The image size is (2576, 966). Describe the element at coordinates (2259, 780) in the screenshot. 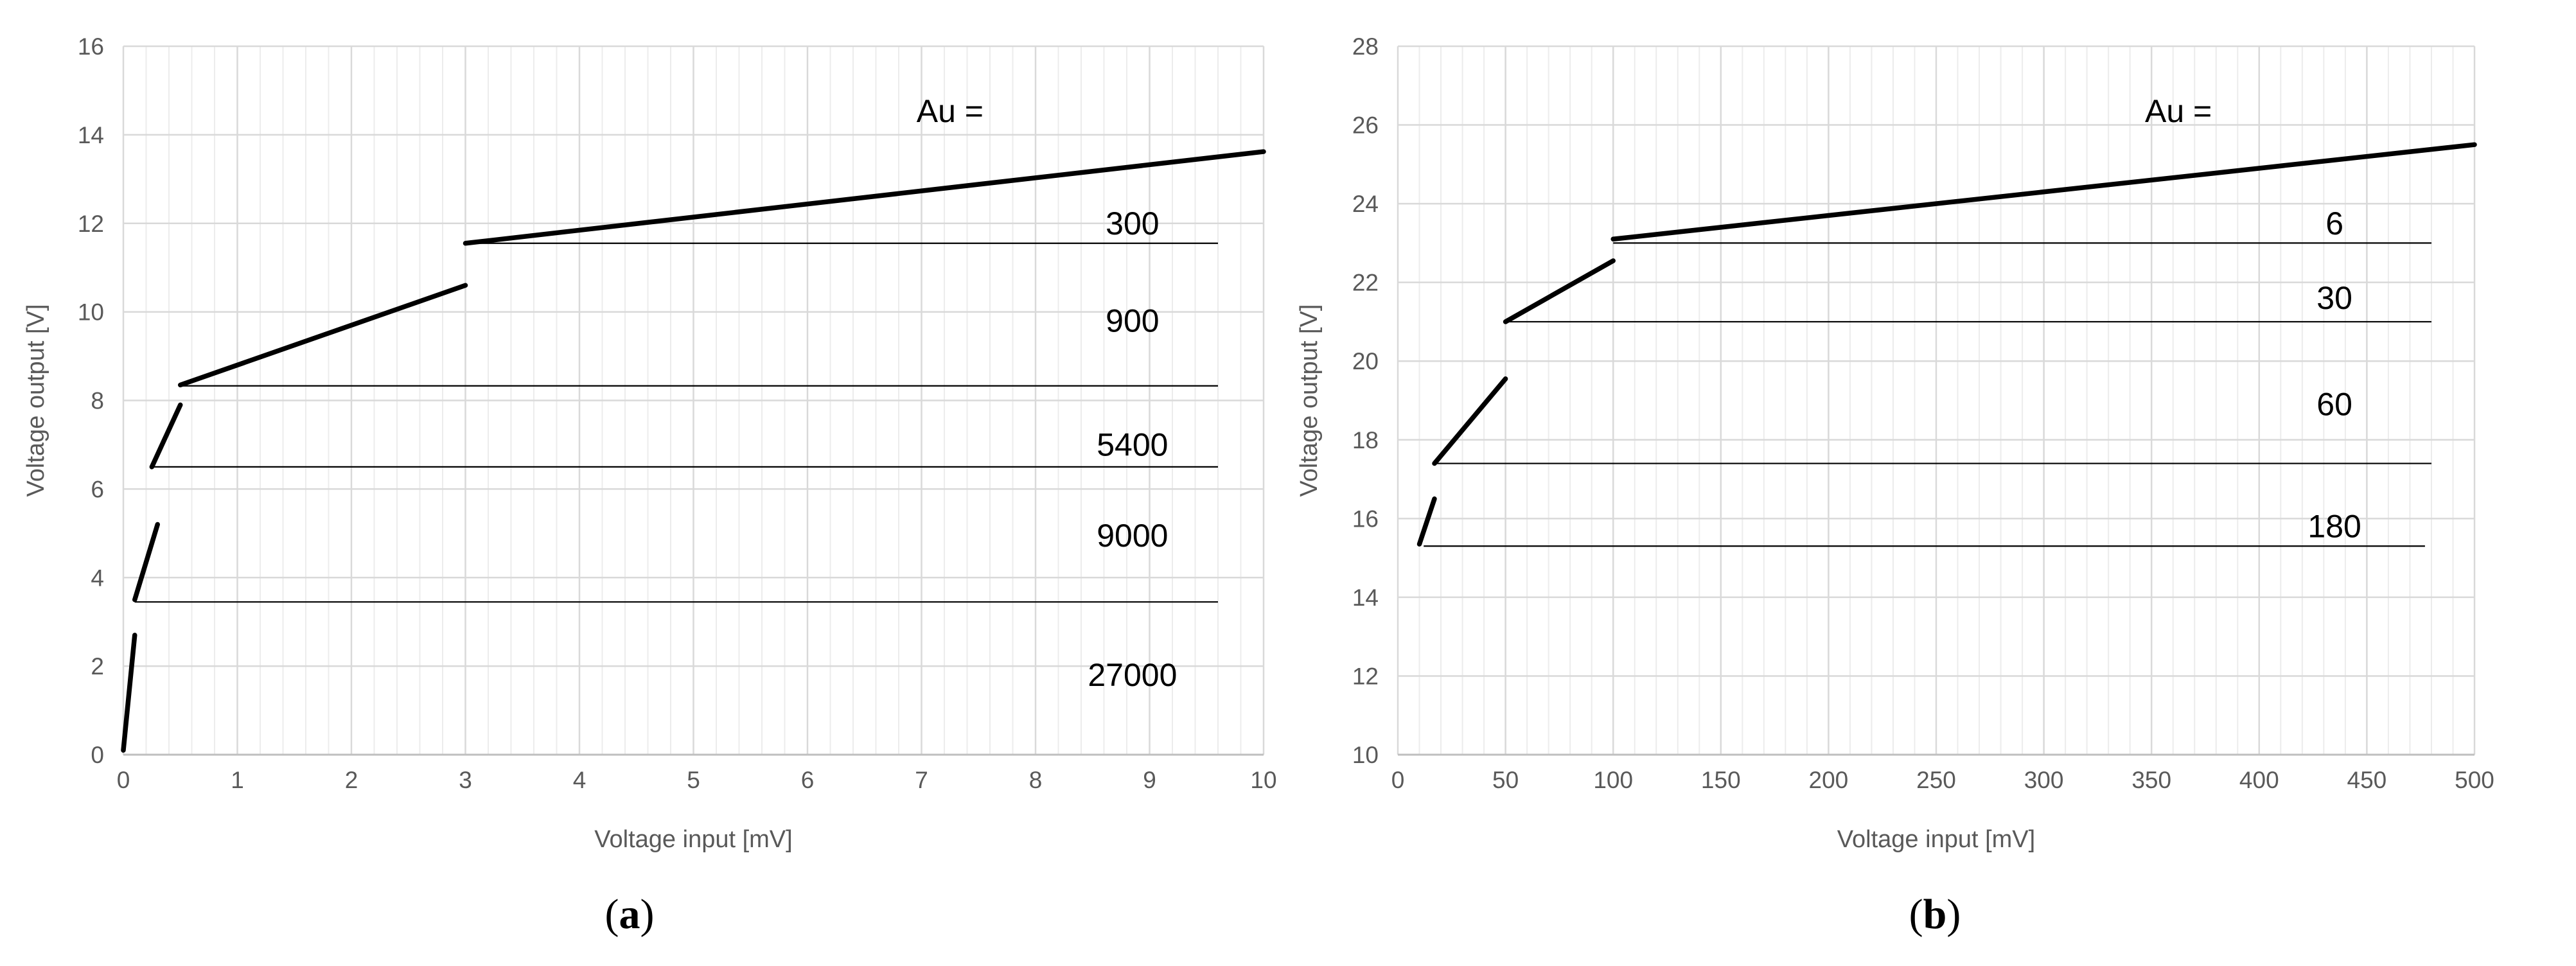

I see `x-tick-label: 400` at that location.